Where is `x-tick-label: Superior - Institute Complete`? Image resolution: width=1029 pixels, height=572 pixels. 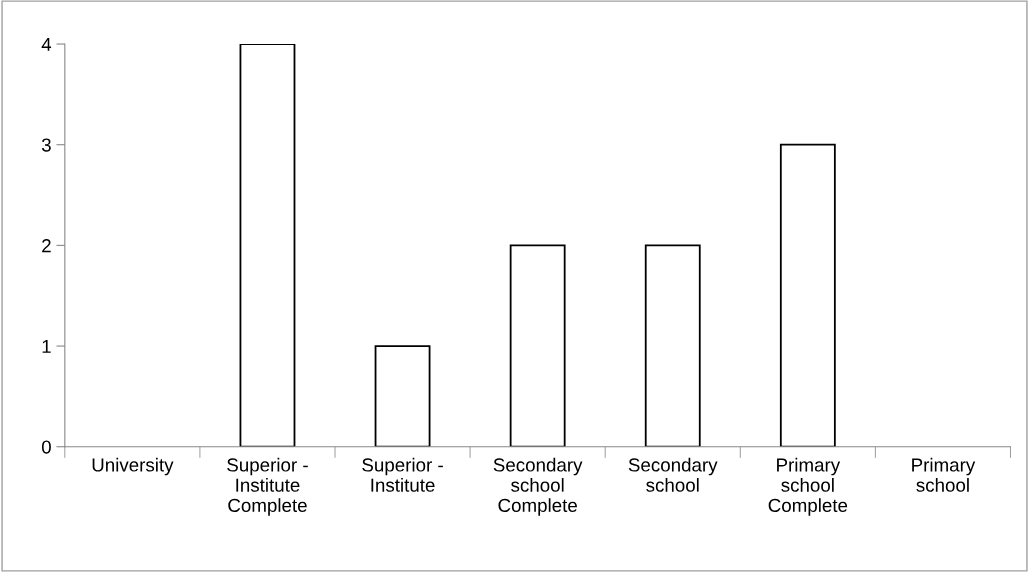
x-tick-label: Superior - Institute Complete is located at coordinates (267, 486).